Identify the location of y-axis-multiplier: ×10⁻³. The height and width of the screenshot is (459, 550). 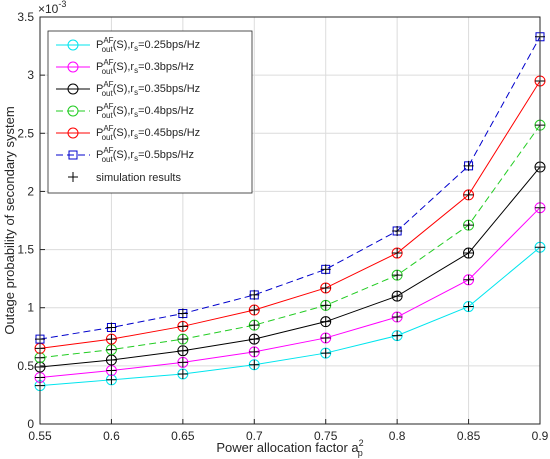
(52, 8).